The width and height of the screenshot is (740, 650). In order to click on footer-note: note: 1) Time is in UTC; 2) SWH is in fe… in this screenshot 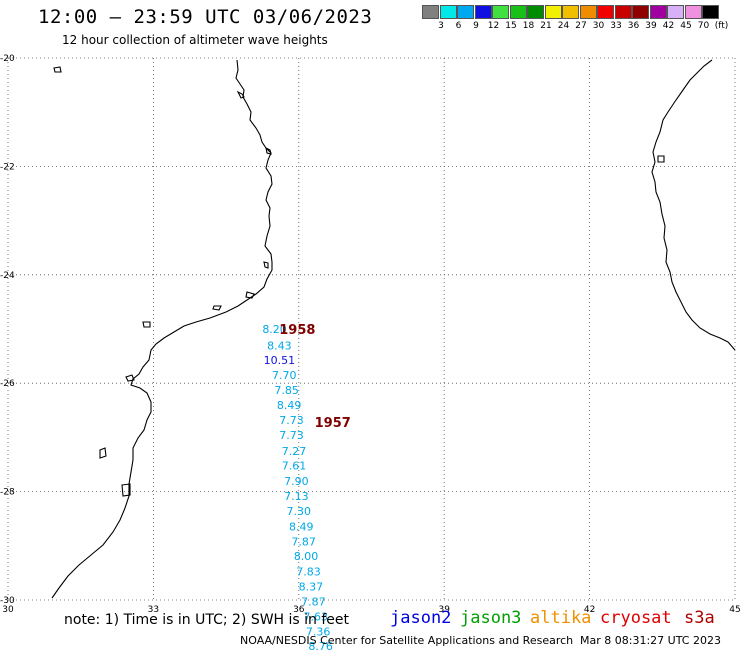, I will do `click(207, 620)`.